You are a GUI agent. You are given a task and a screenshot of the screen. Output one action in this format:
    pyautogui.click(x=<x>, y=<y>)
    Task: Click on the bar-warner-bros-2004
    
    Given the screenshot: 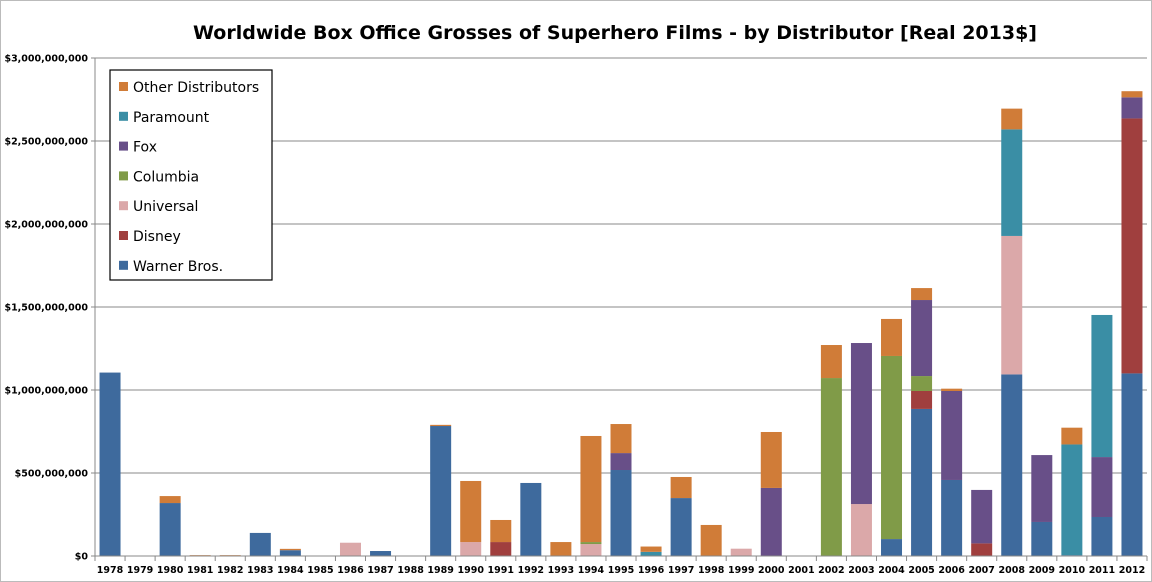 What is the action you would take?
    pyautogui.click(x=892, y=547)
    